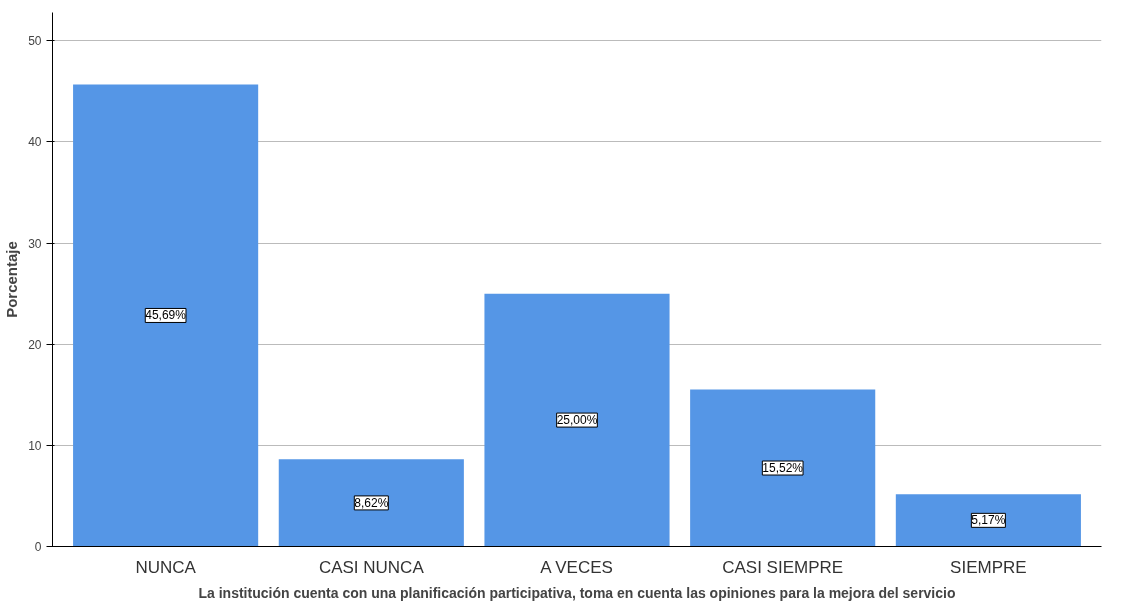  Describe the element at coordinates (577, 592) in the screenshot. I see `x-axis-title: La institución cuenta con una planificación participativa, toma en cuenta las opiniones para la mejora del servicio` at that location.